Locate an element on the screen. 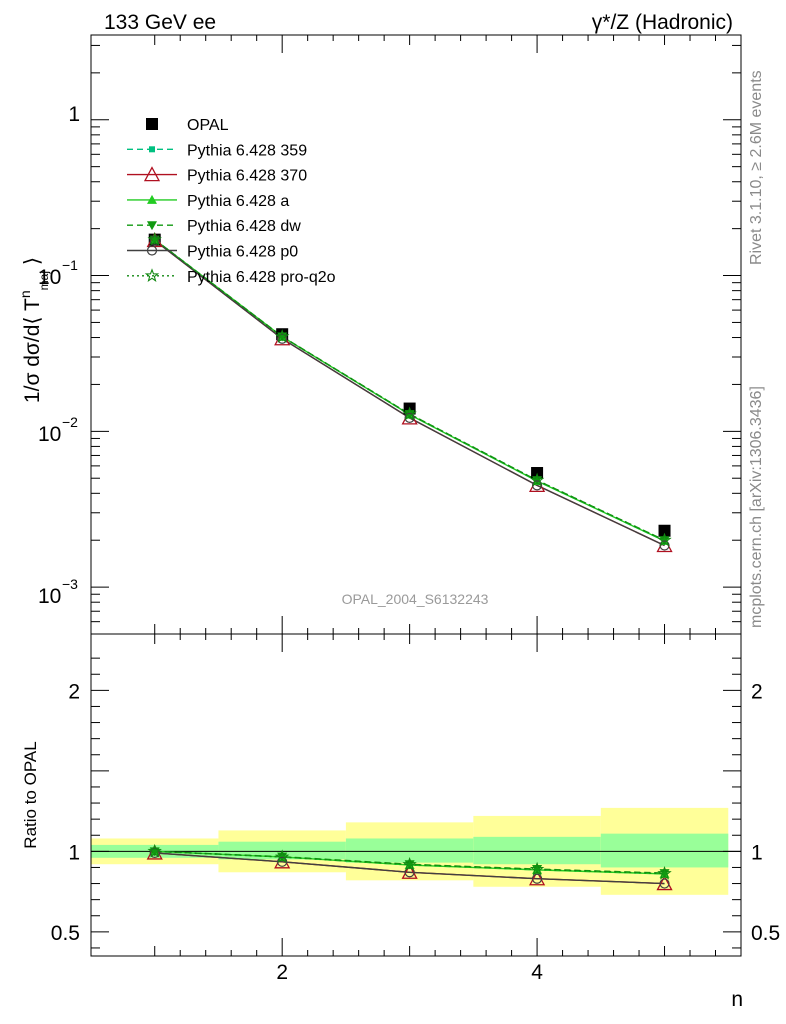  y-tick-label-10-m1-exp: −1 is located at coordinates (70, 265).